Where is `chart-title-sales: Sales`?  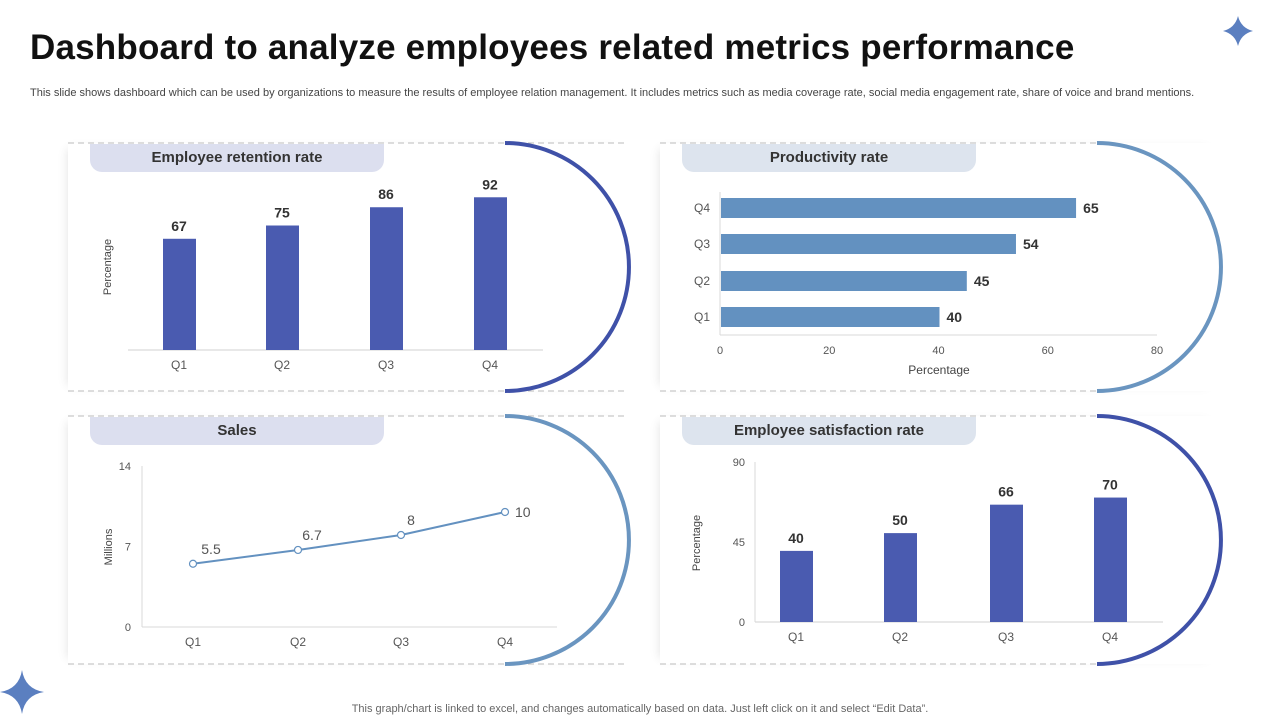
chart-title-sales: Sales is located at coordinates (237, 431).